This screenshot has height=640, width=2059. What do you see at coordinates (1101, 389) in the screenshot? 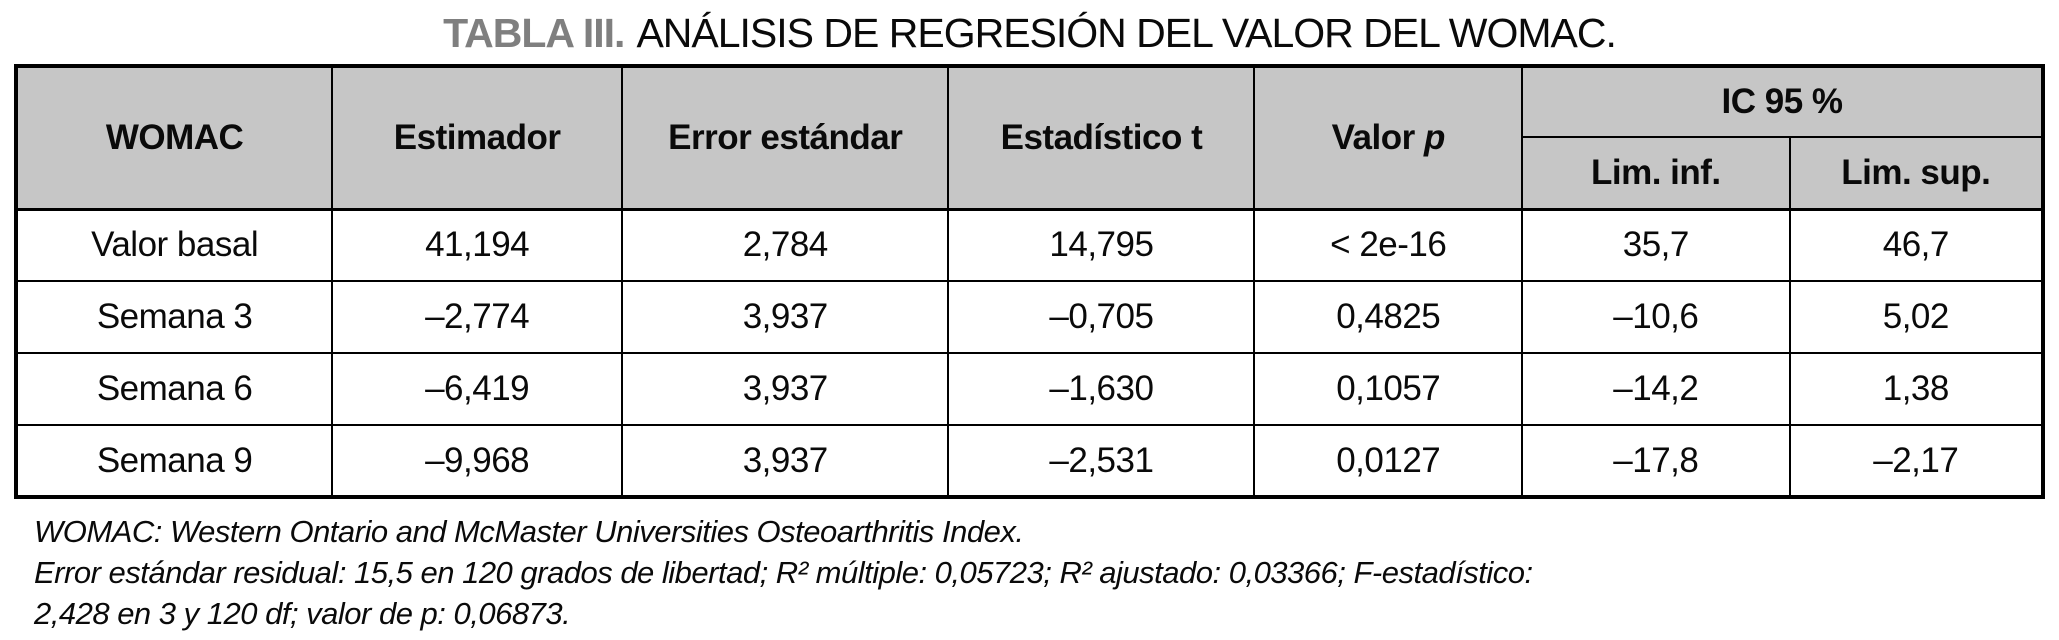
I see `cell-estadistico-t: –1,630` at bounding box center [1101, 389].